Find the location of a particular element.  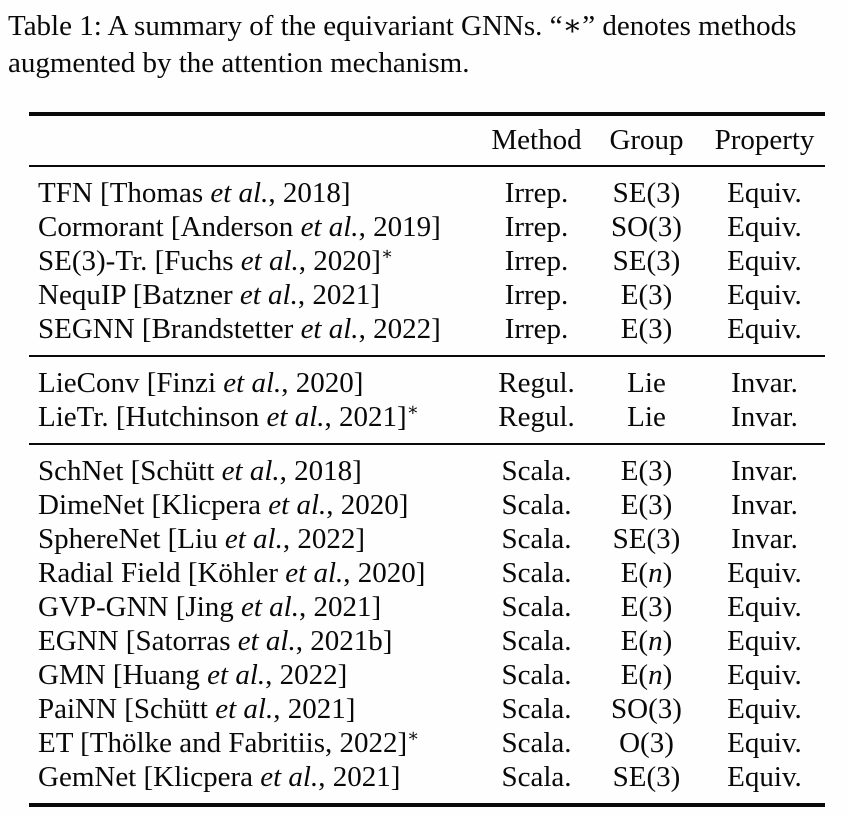

group-cell: SO(3) is located at coordinates (646, 227).